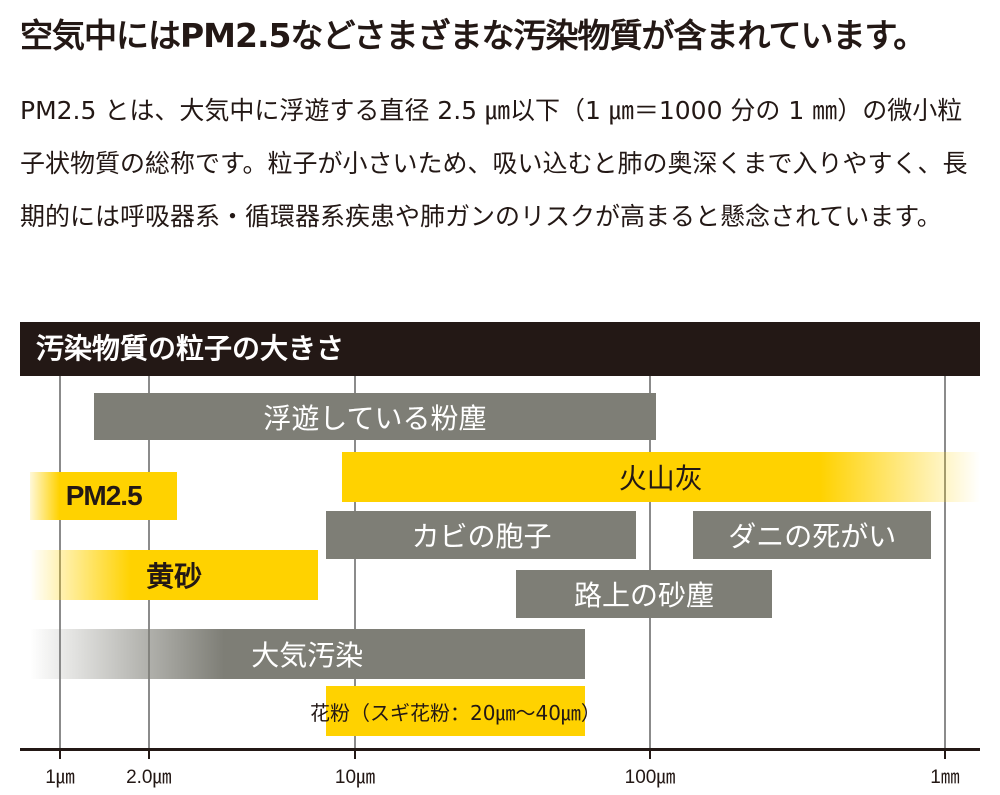 This screenshot has width=1000, height=795. What do you see at coordinates (60, 777) in the screenshot?
I see `x-tick-label: 1㎛` at bounding box center [60, 777].